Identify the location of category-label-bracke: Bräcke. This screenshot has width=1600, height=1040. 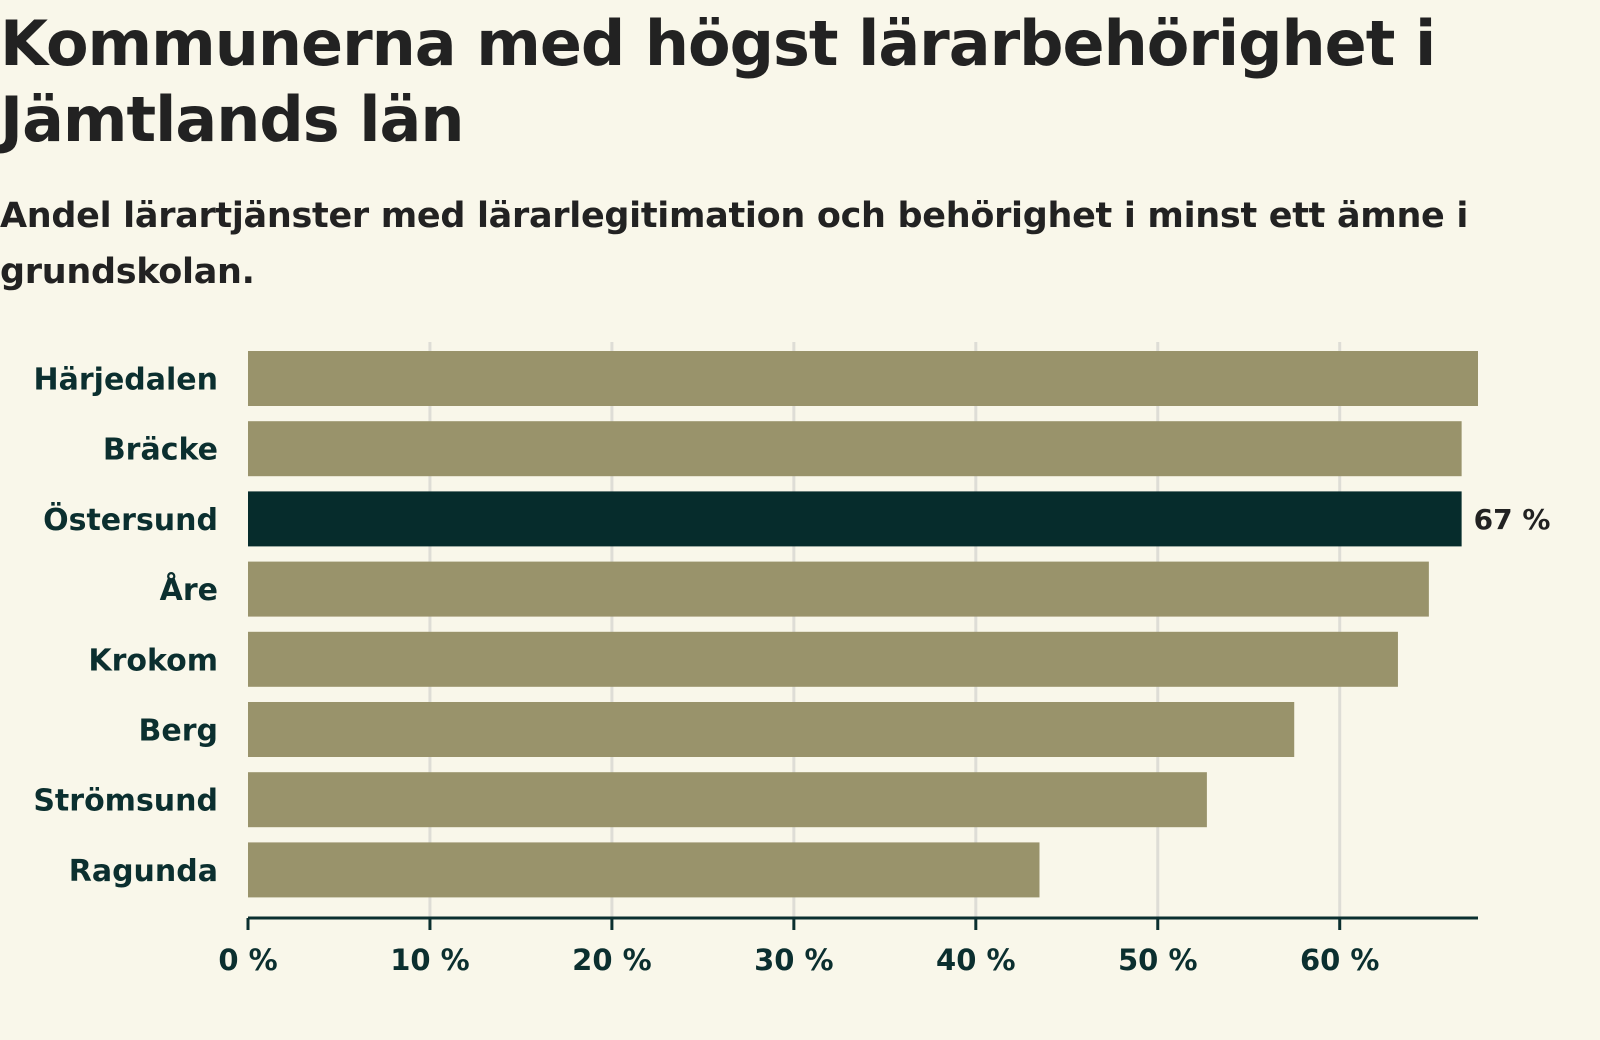
(160, 450).